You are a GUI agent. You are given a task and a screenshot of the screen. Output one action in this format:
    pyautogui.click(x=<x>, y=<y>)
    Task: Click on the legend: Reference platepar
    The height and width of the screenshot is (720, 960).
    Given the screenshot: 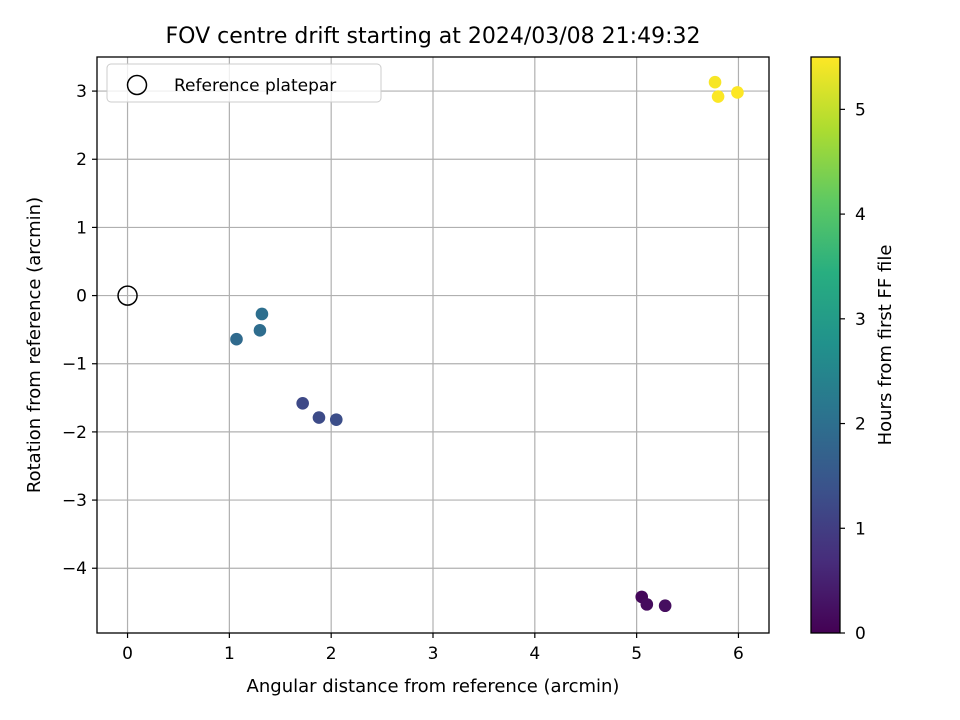 What is the action you would take?
    pyautogui.click(x=244, y=83)
    